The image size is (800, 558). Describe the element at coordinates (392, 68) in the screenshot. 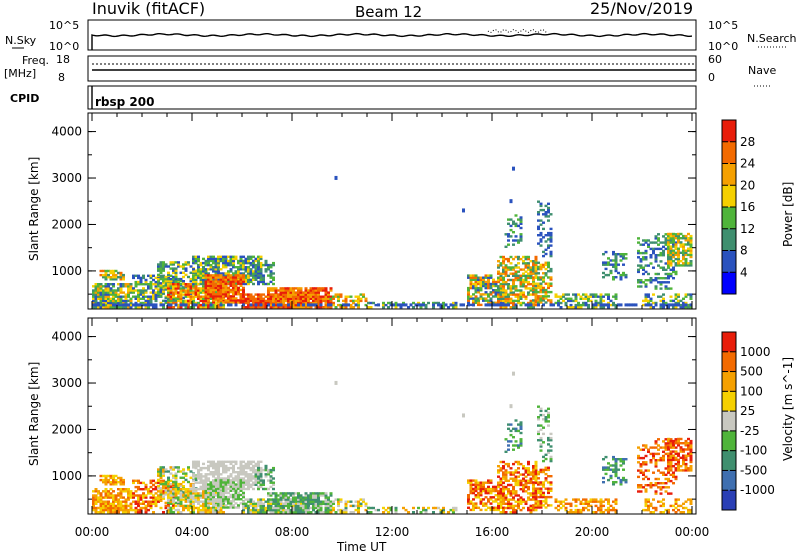

I see `freq-strip-frame` at that location.